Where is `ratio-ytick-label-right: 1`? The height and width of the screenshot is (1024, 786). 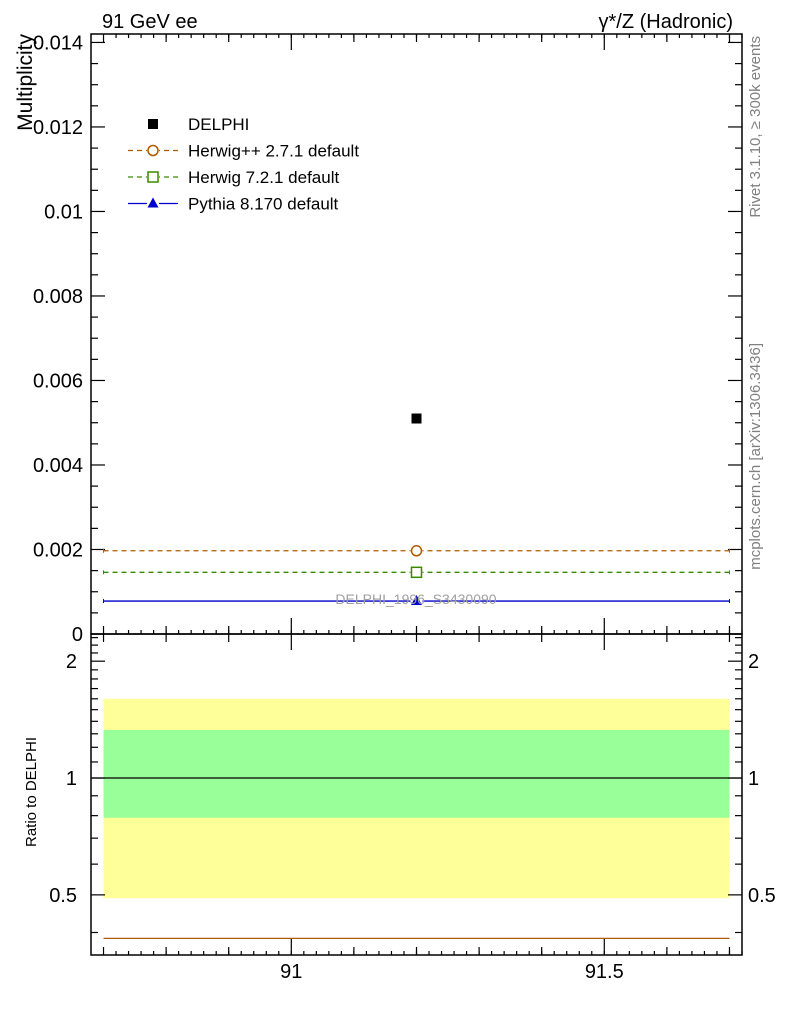 ratio-ytick-label-right: 1 is located at coordinates (753, 779).